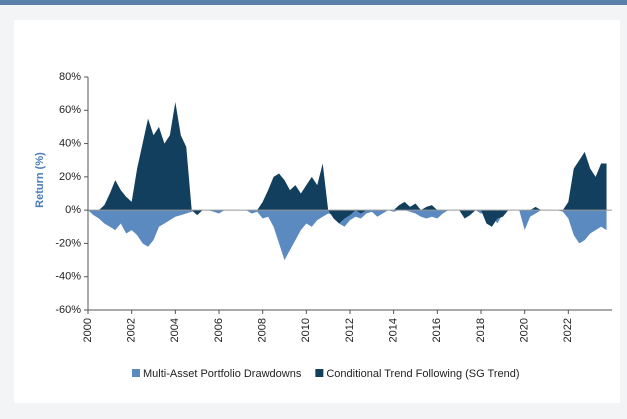 Image resolution: width=627 pixels, height=419 pixels. What do you see at coordinates (70, 77) in the screenshot?
I see `y-tick-label: 80%` at bounding box center [70, 77].